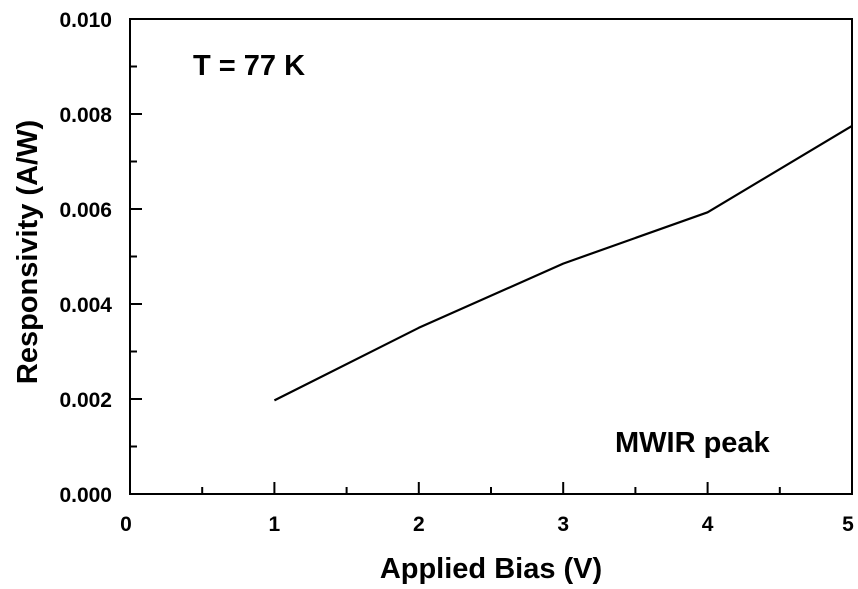  What do you see at coordinates (85, 495) in the screenshot?
I see `y-tick-label: 0.000` at bounding box center [85, 495].